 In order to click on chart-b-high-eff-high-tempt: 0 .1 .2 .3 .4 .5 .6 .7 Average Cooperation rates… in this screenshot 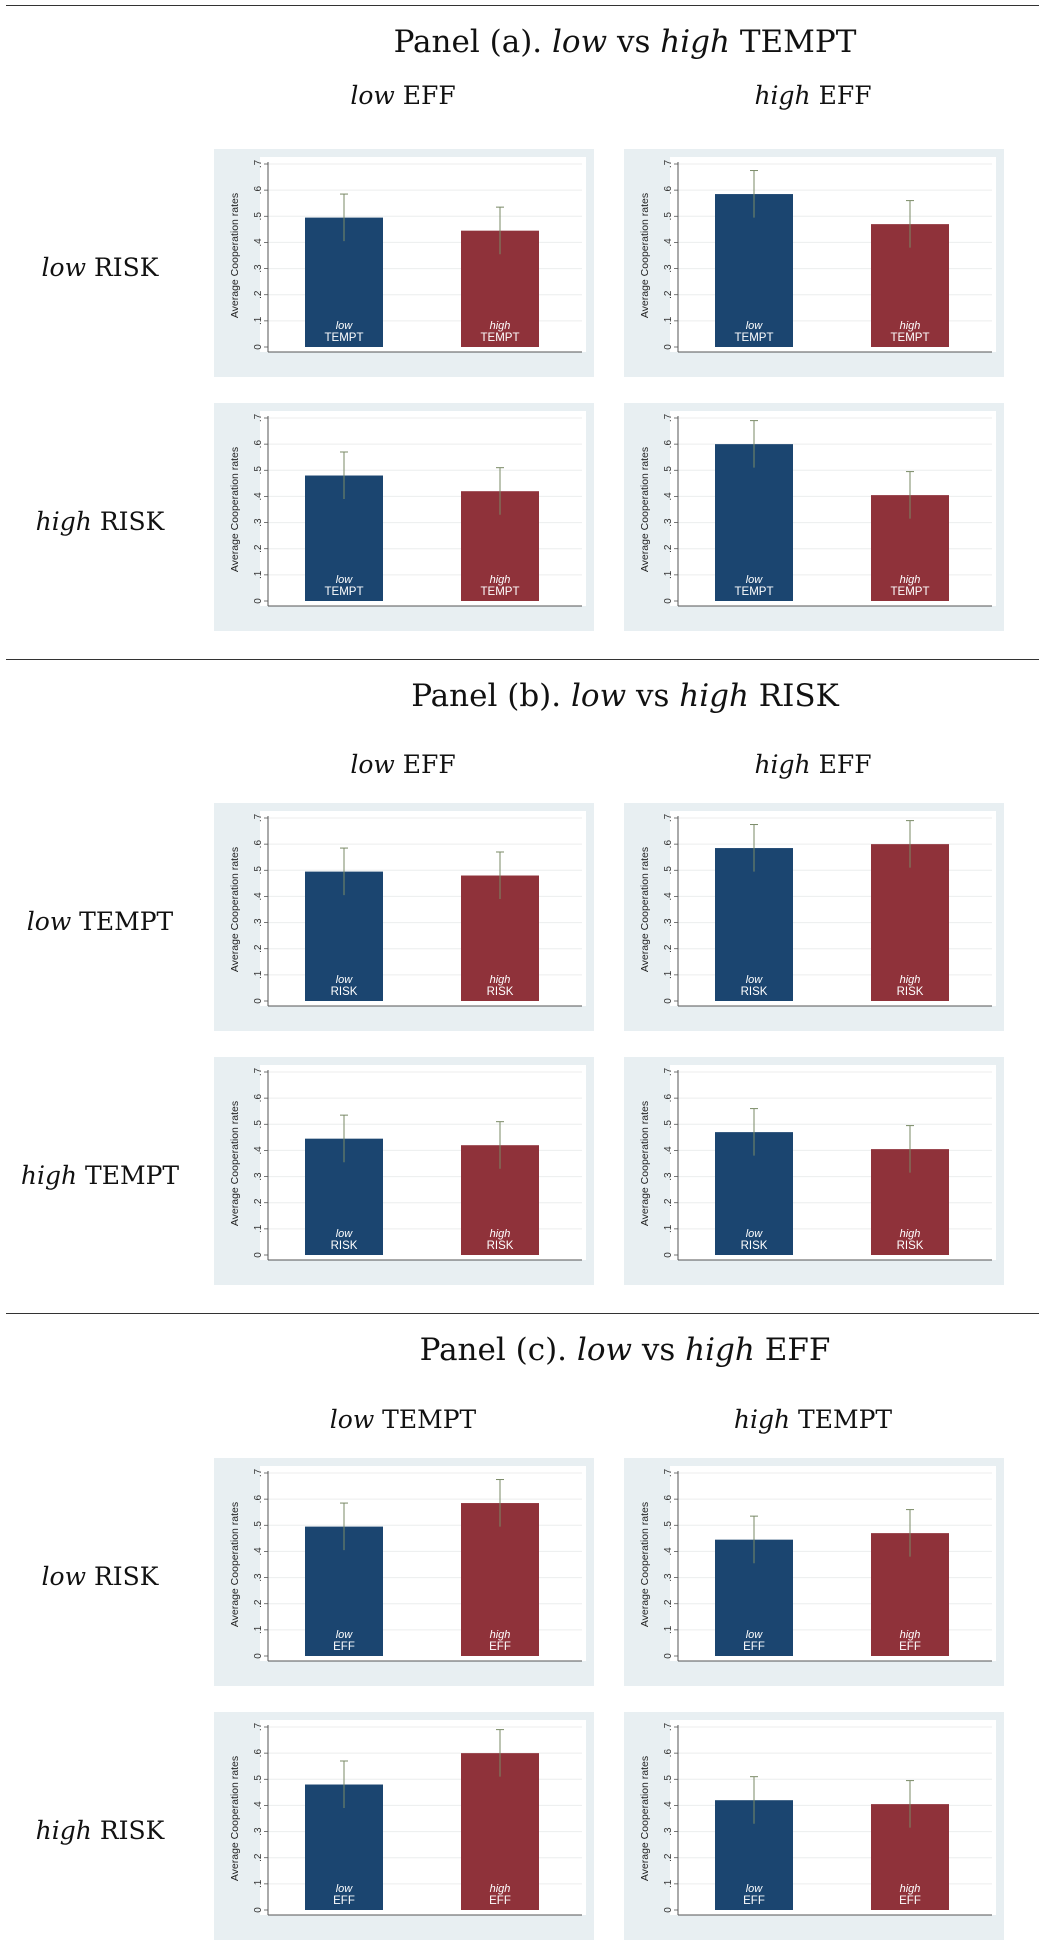, I will do `click(814, 1171)`.